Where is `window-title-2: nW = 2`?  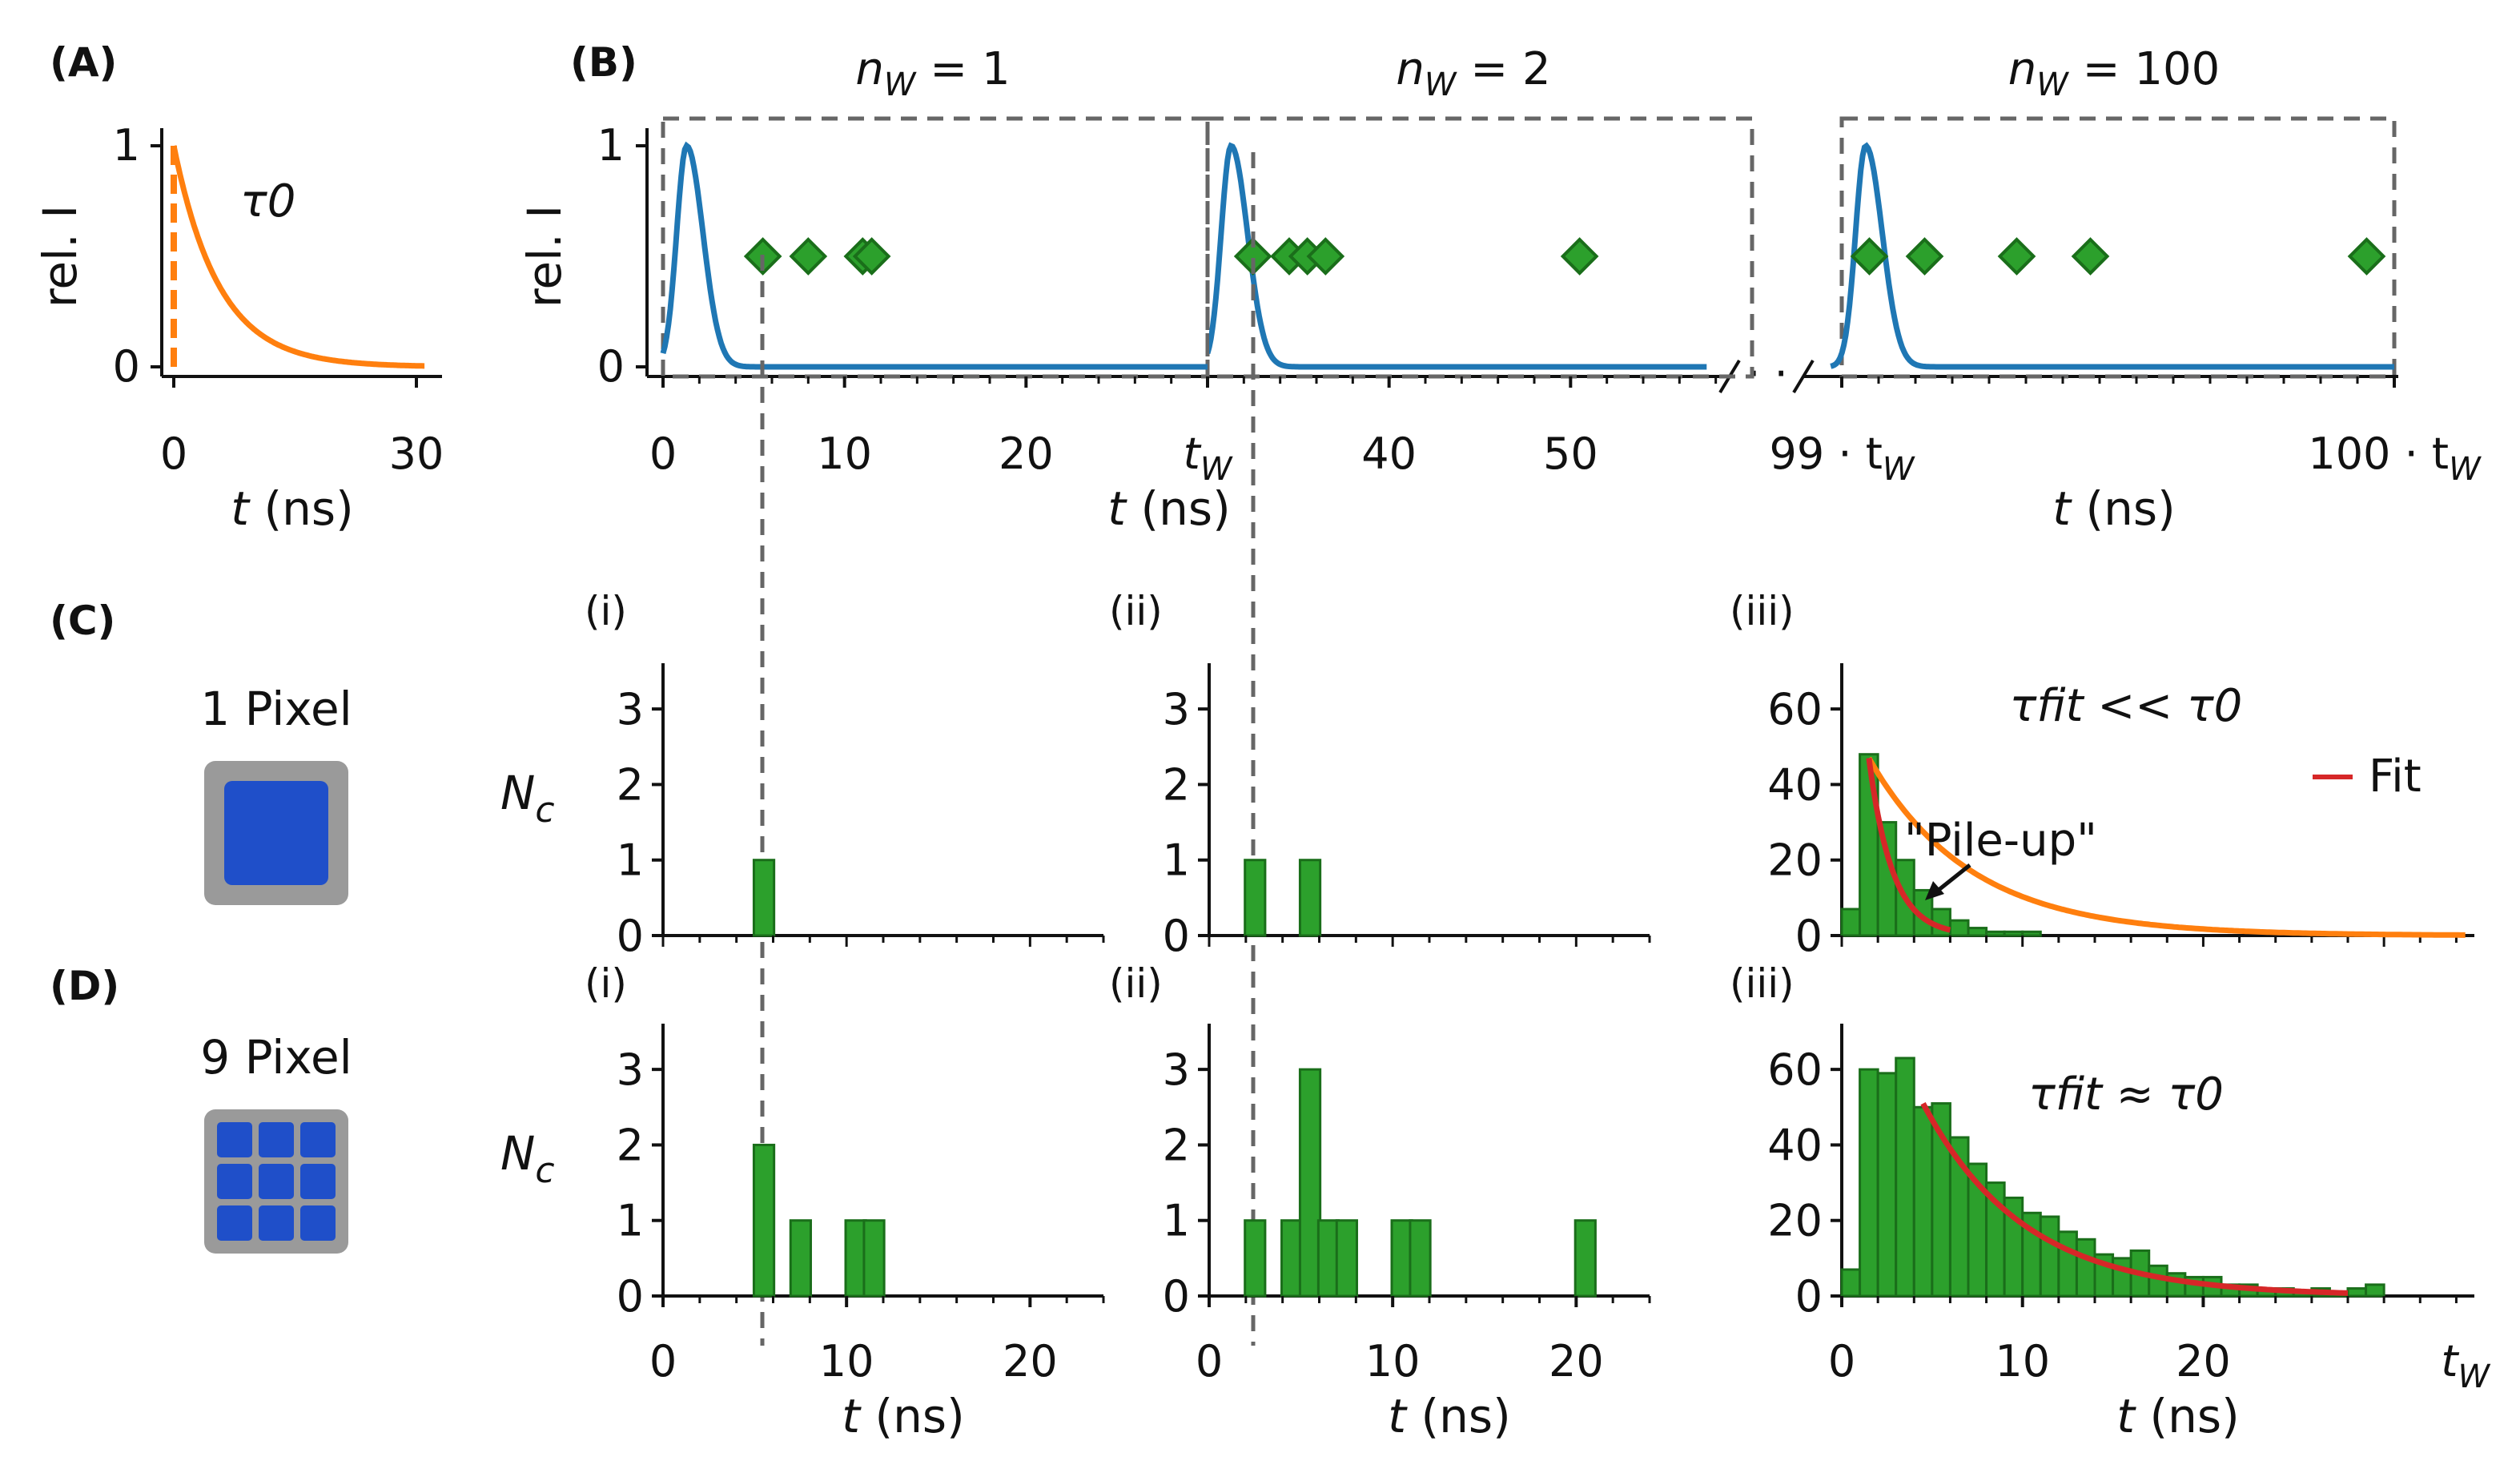 window-title-2: nW = 2 is located at coordinates (1473, 73).